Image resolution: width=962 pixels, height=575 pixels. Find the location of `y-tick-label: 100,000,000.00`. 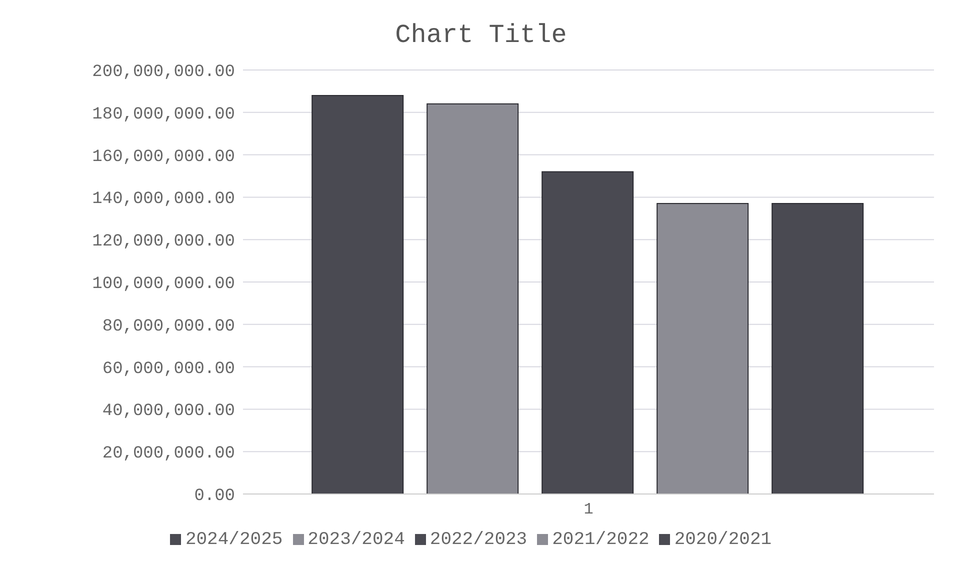

y-tick-label: 100,000,000.00 is located at coordinates (163, 284).